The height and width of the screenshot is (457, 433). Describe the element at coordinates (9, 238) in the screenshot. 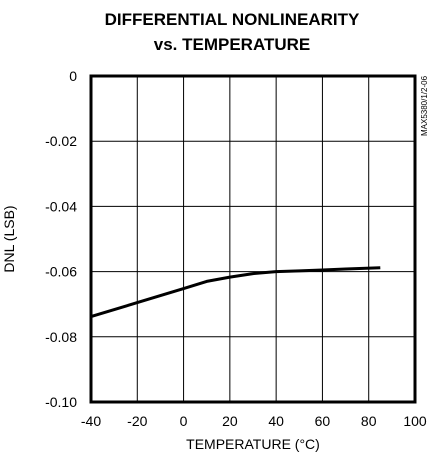

I see `y-axis-label: DNL (LSB)` at that location.